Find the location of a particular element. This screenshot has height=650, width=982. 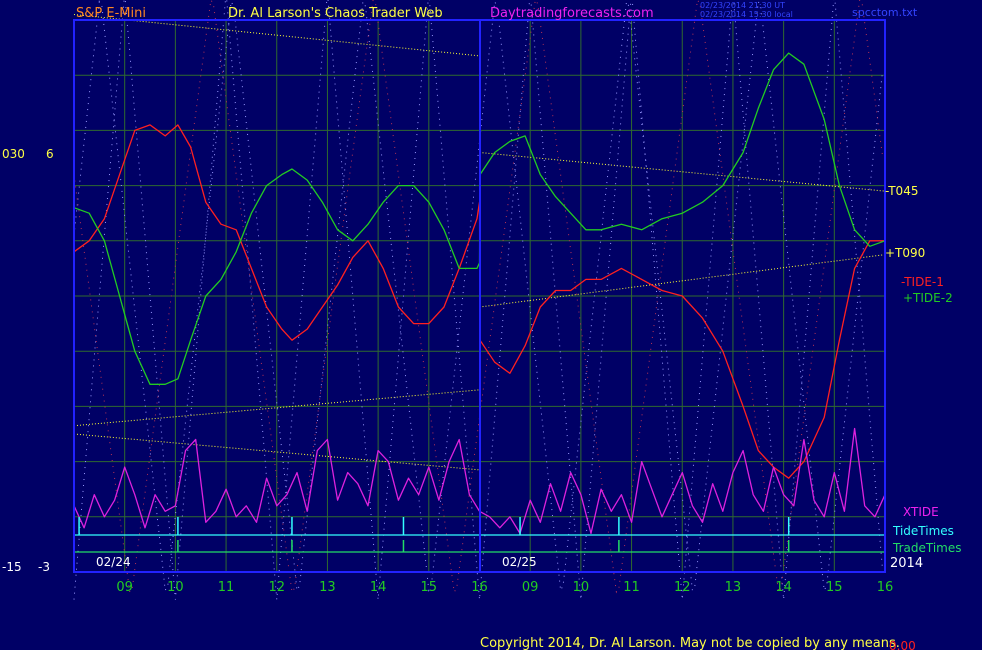

timestamp-local: 02/23/2014 15:30 local is located at coordinates (746, 14).